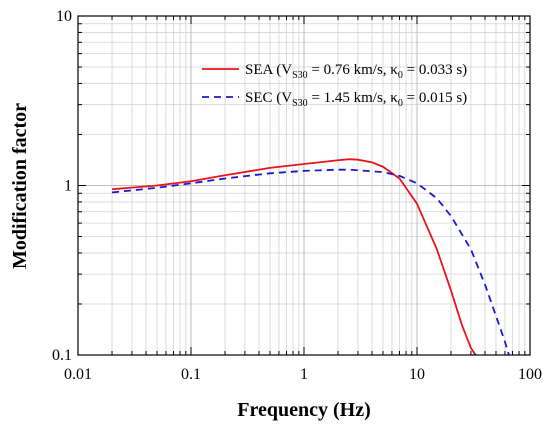 Image resolution: width=550 pixels, height=428 pixels. I want to click on y-tick-label: 0.1, so click(62, 355).